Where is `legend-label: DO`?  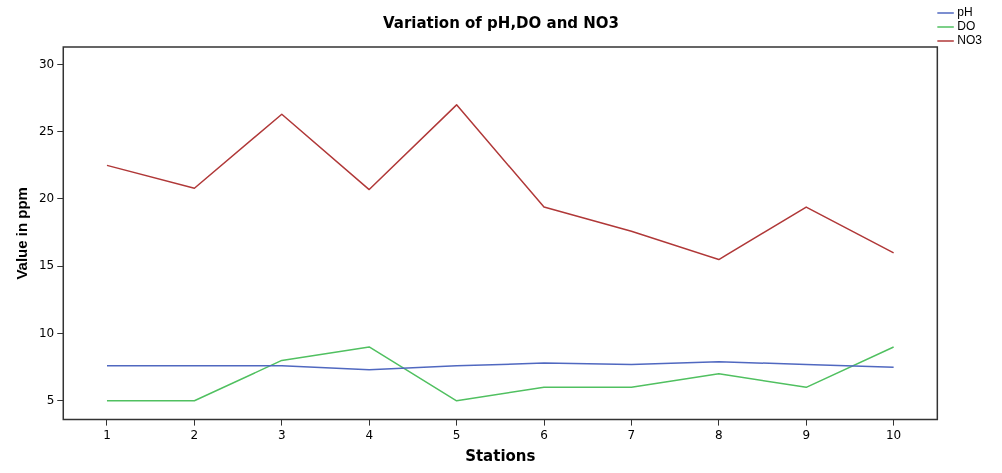 legend-label: DO is located at coordinates (966, 26).